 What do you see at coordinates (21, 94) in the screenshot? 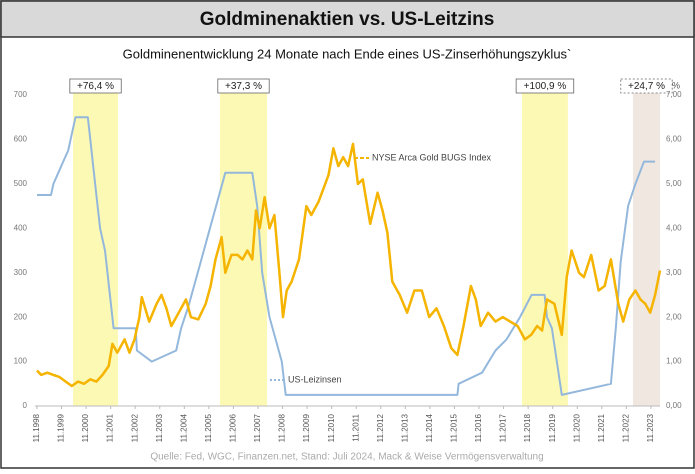
I see `y-tick-label: 700` at bounding box center [21, 94].